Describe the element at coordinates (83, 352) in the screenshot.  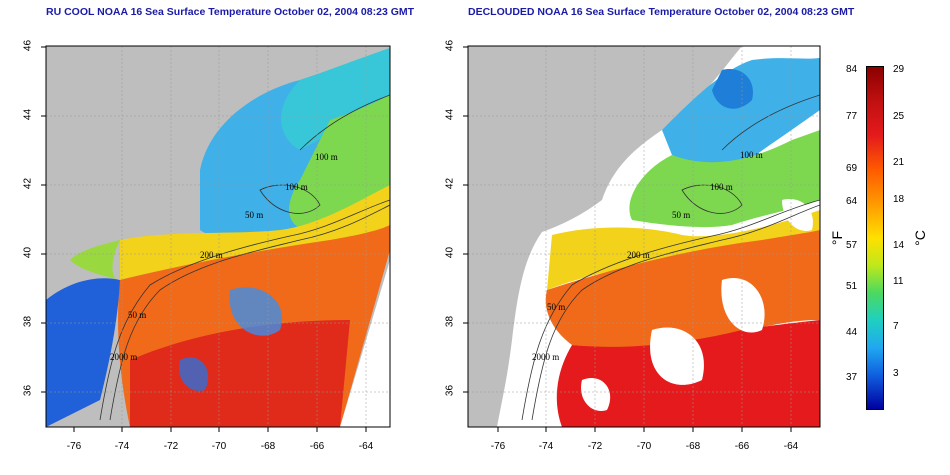
I see `sst-coastal-cold` at that location.